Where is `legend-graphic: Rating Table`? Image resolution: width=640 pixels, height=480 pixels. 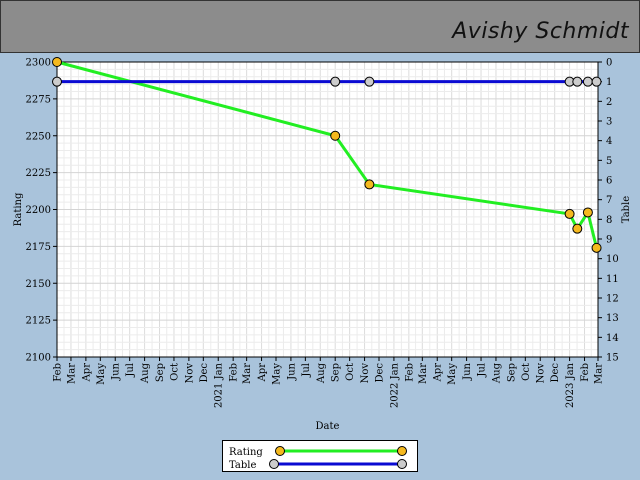
legend-graphic: Rating Table is located at coordinates (318, 458).